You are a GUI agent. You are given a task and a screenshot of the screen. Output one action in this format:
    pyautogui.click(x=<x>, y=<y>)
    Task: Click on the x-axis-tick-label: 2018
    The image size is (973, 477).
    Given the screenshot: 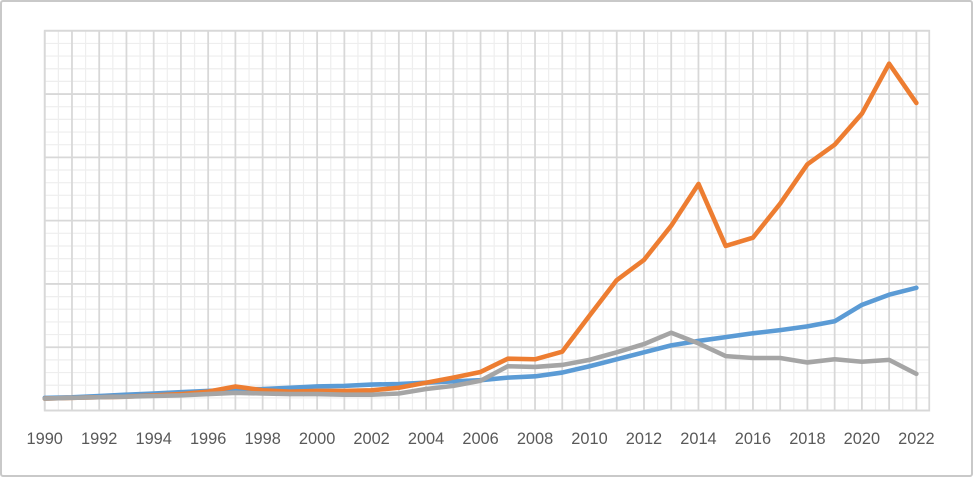 What is the action you would take?
    pyautogui.click(x=807, y=439)
    